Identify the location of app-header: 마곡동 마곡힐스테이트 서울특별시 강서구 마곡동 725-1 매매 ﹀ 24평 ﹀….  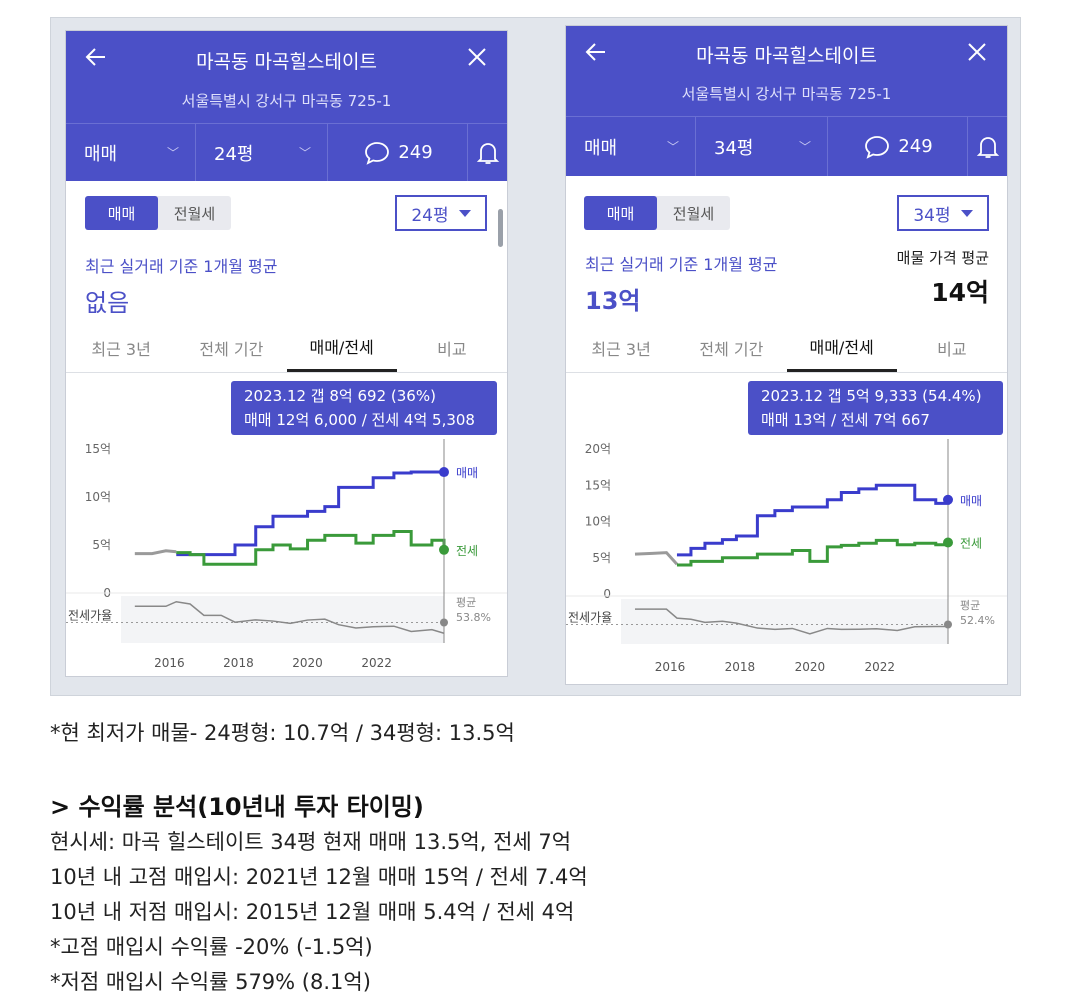
(286, 106).